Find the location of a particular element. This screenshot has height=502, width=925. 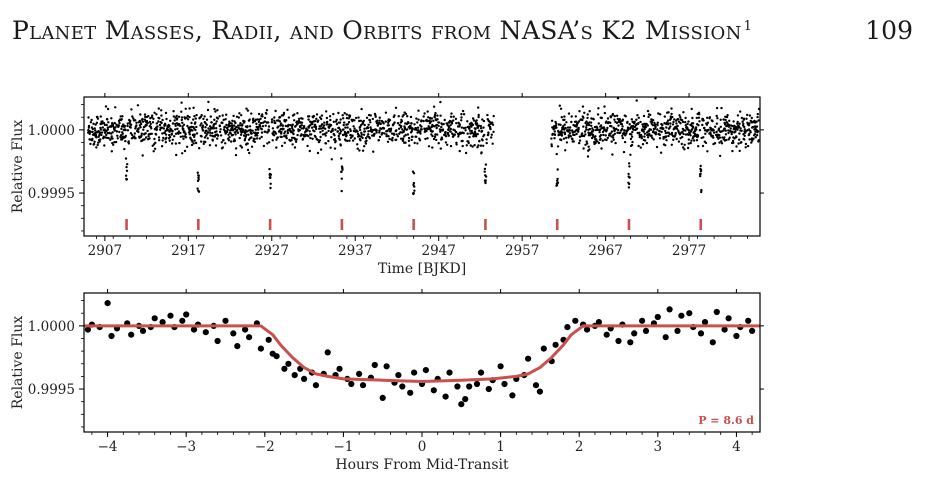

hours-axis-label: Hours From Mid-Transit is located at coordinates (422, 465).